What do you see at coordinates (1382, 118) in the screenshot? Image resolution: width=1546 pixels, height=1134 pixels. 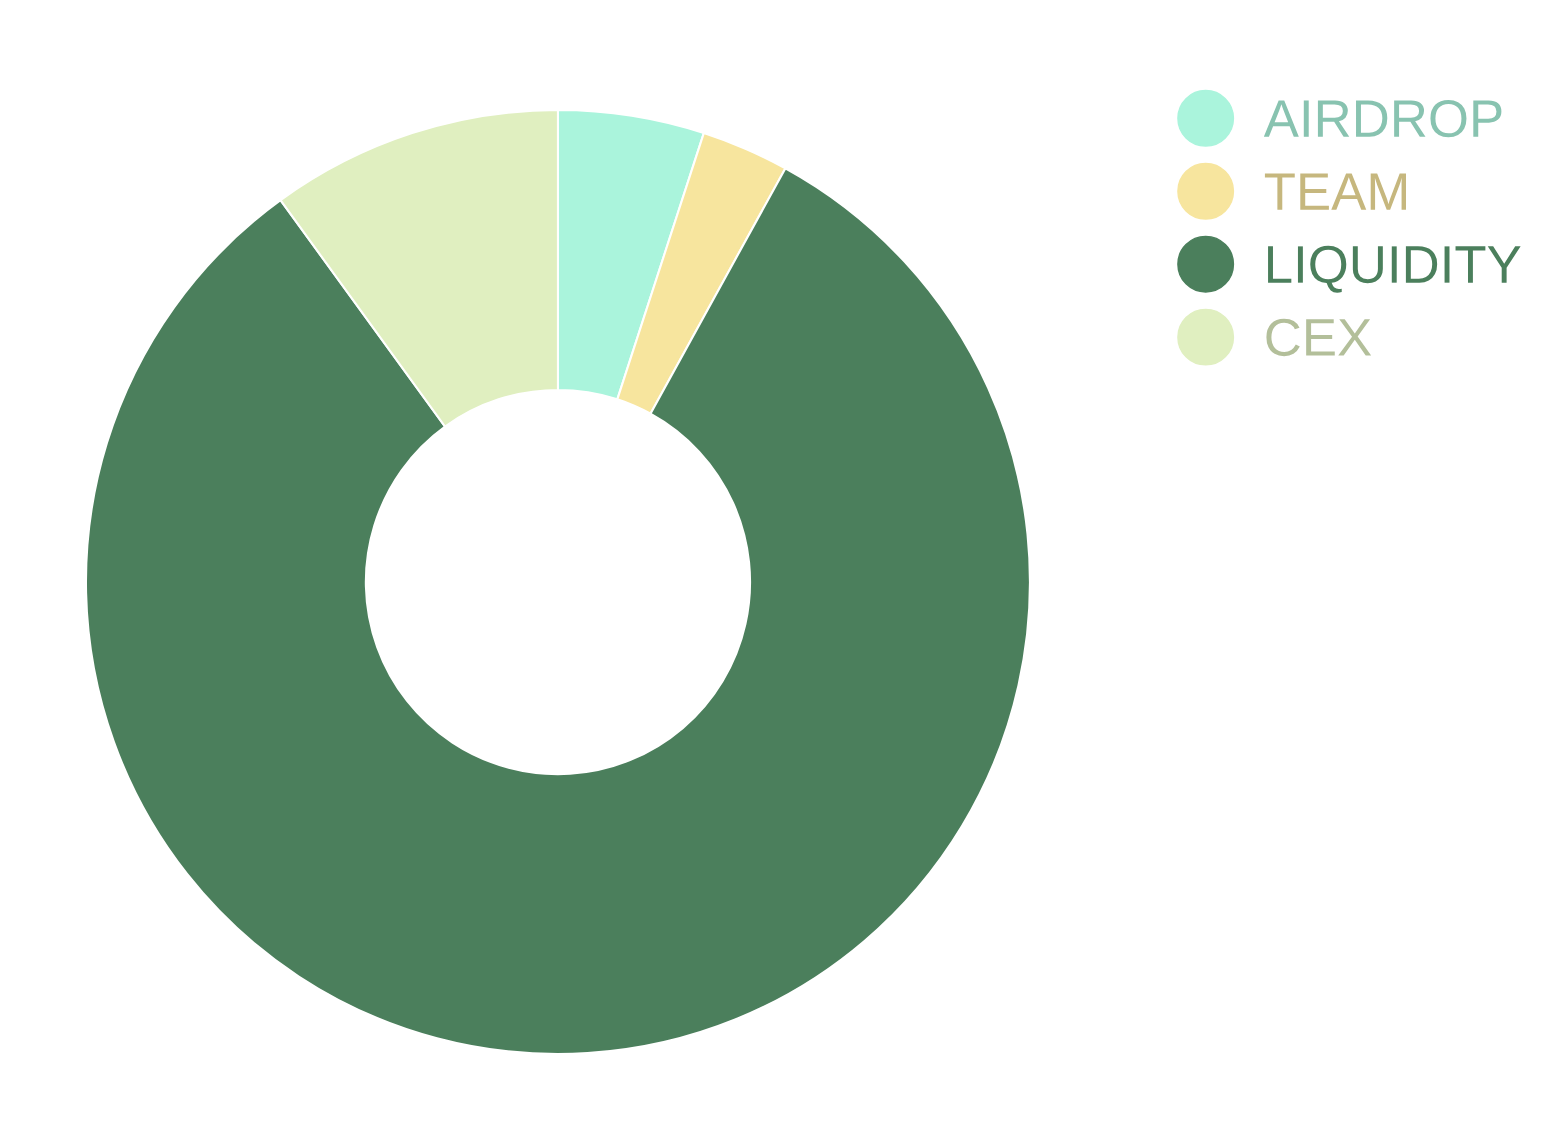 I see `legend-label: AIRDROP` at bounding box center [1382, 118].